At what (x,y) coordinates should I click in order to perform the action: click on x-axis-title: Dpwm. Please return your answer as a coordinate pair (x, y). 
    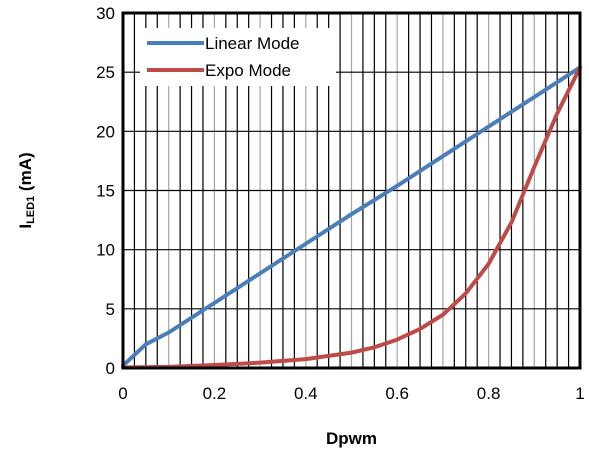
    Looking at the image, I should click on (351, 438).